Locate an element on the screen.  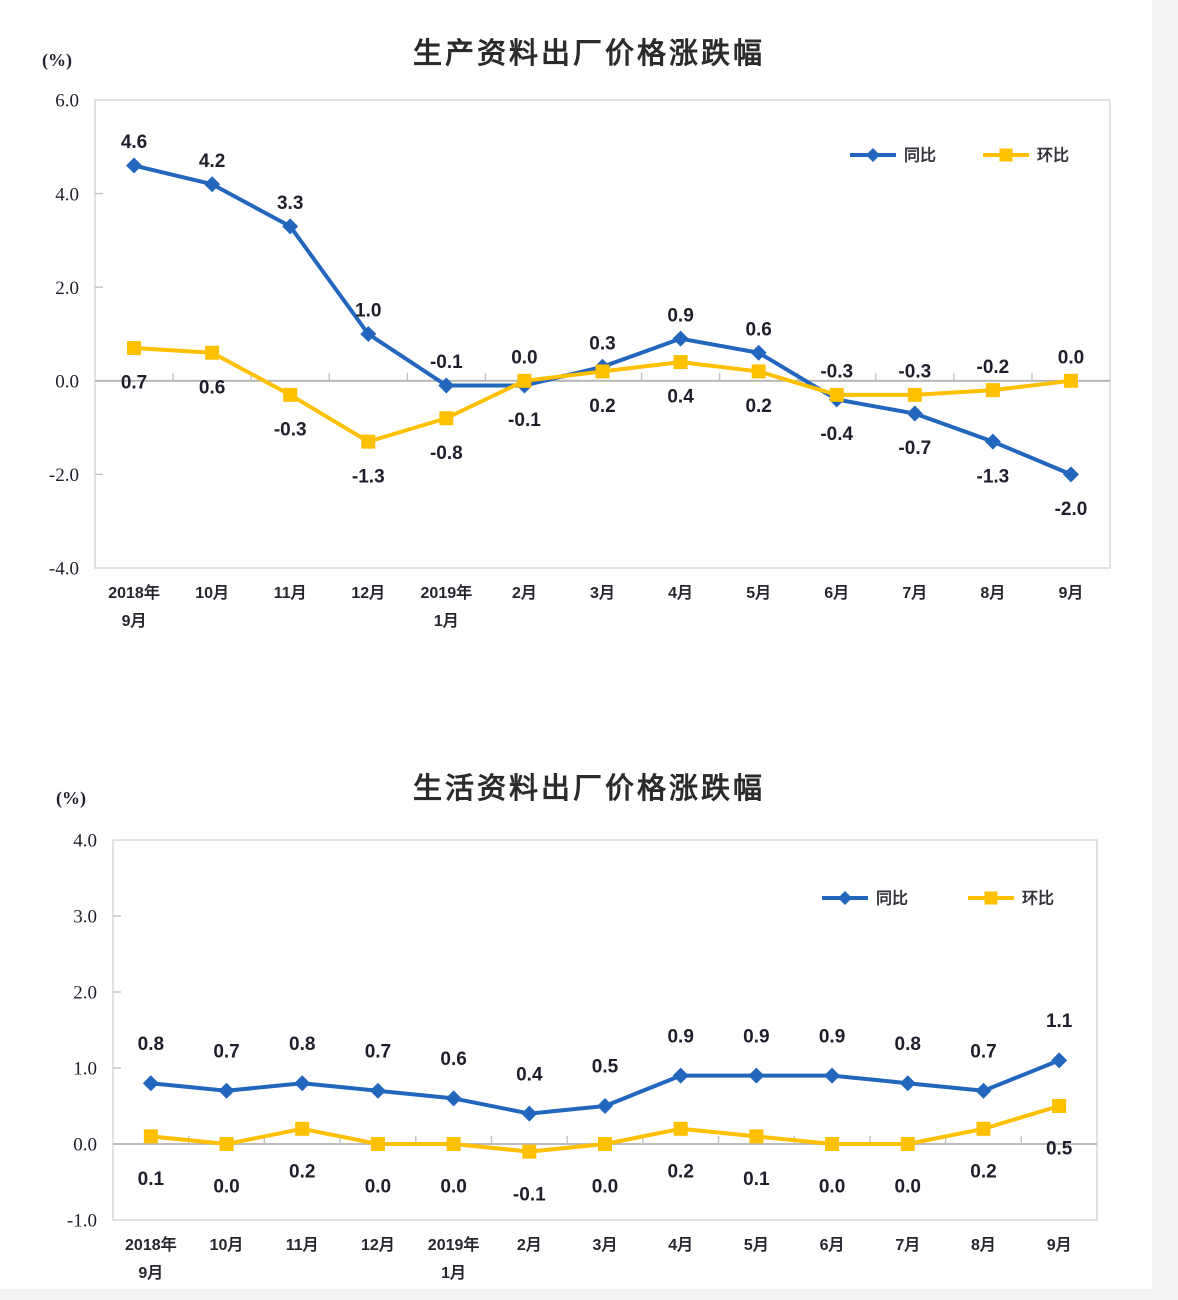
y-axis-tick-label: 1.0 is located at coordinates (85, 1069).